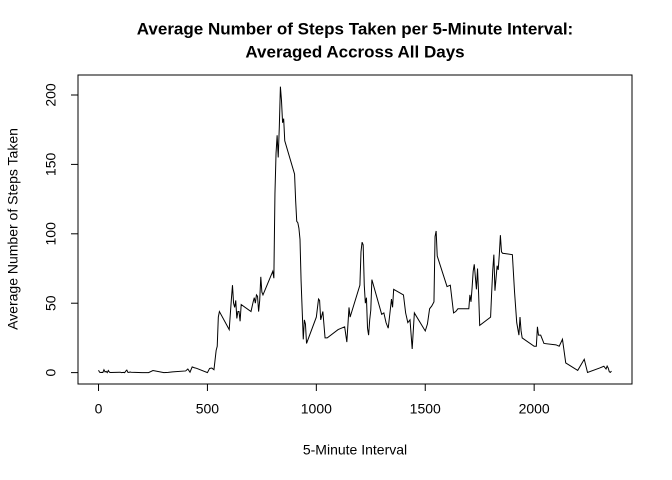 This screenshot has width=672, height=480. What do you see at coordinates (425, 409) in the screenshot?
I see `x-tick-label: 1500` at bounding box center [425, 409].